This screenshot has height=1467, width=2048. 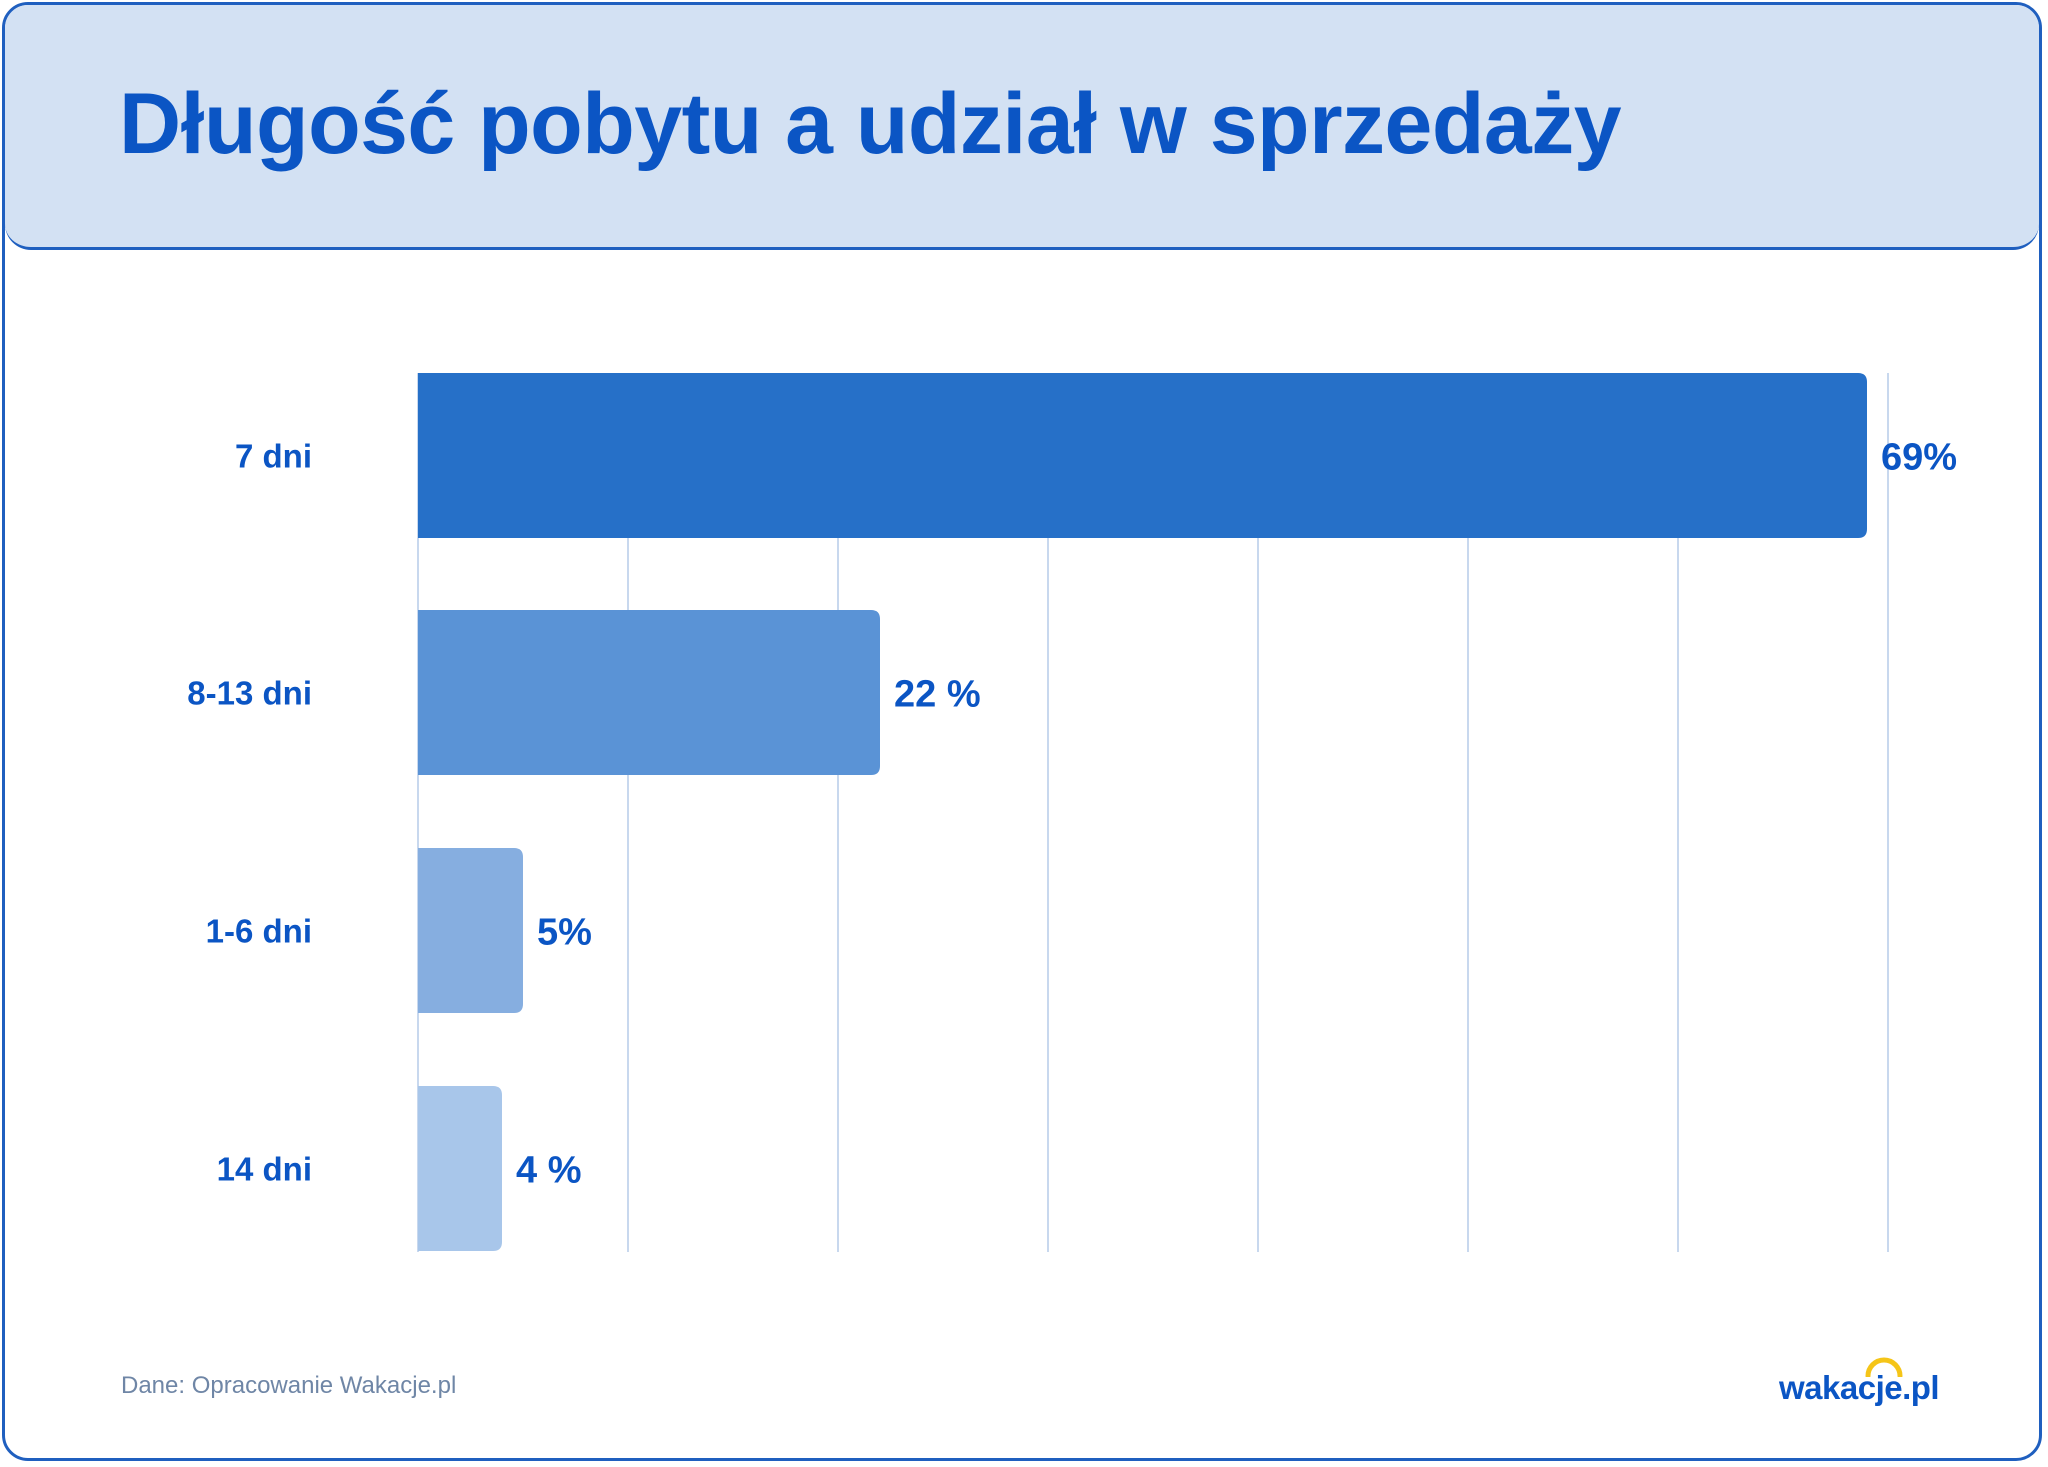 I want to click on page-title: Długość pobytu a udział w sprzedaży, so click(x=870, y=124).